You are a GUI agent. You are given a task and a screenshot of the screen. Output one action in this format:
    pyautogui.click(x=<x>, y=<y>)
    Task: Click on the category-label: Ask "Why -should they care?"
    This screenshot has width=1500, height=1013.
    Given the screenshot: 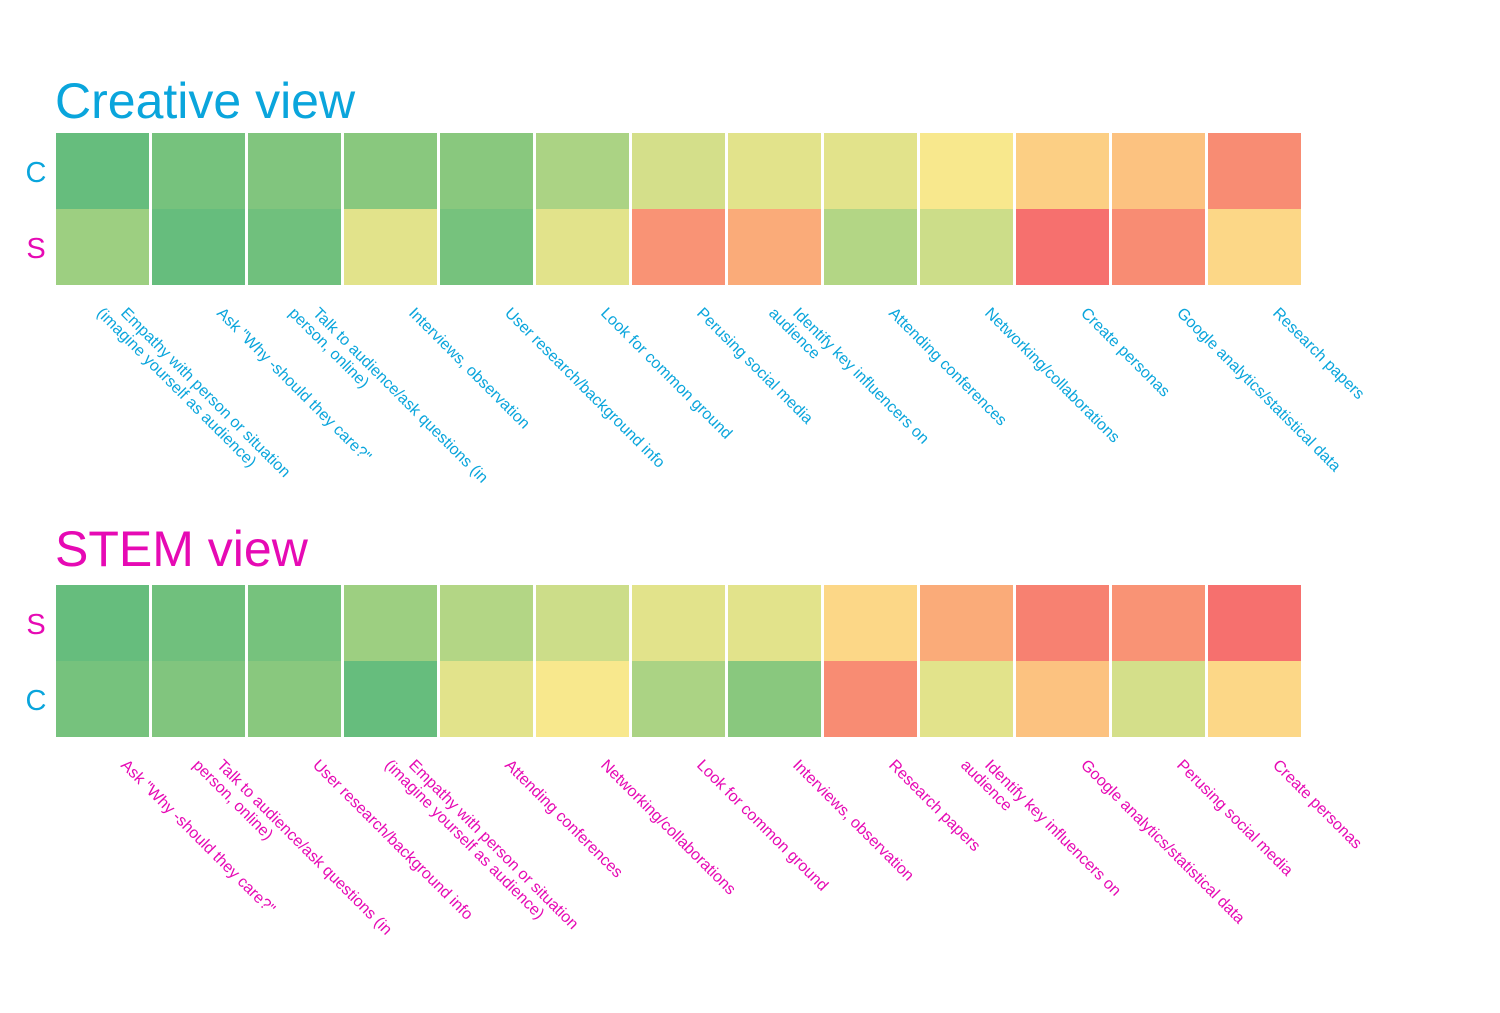 What is the action you would take?
    pyautogui.click(x=197, y=837)
    